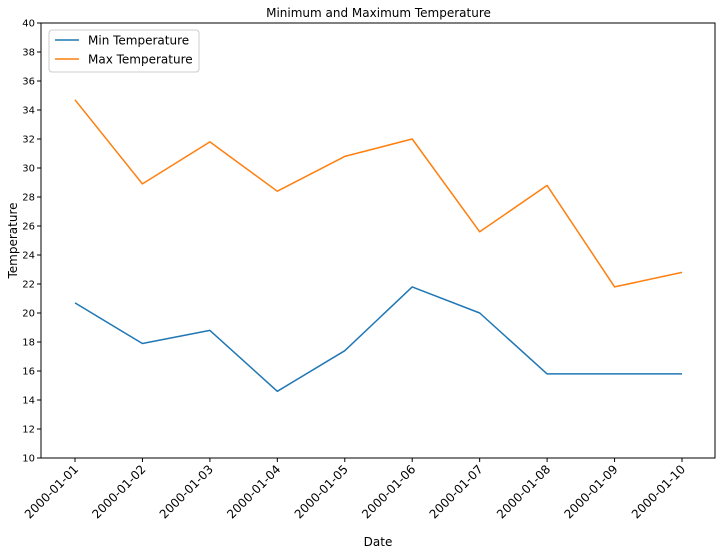 Image resolution: width=720 pixels, height=556 pixels. What do you see at coordinates (28, 430) in the screenshot?
I see `y-tick-label: 12` at bounding box center [28, 430].